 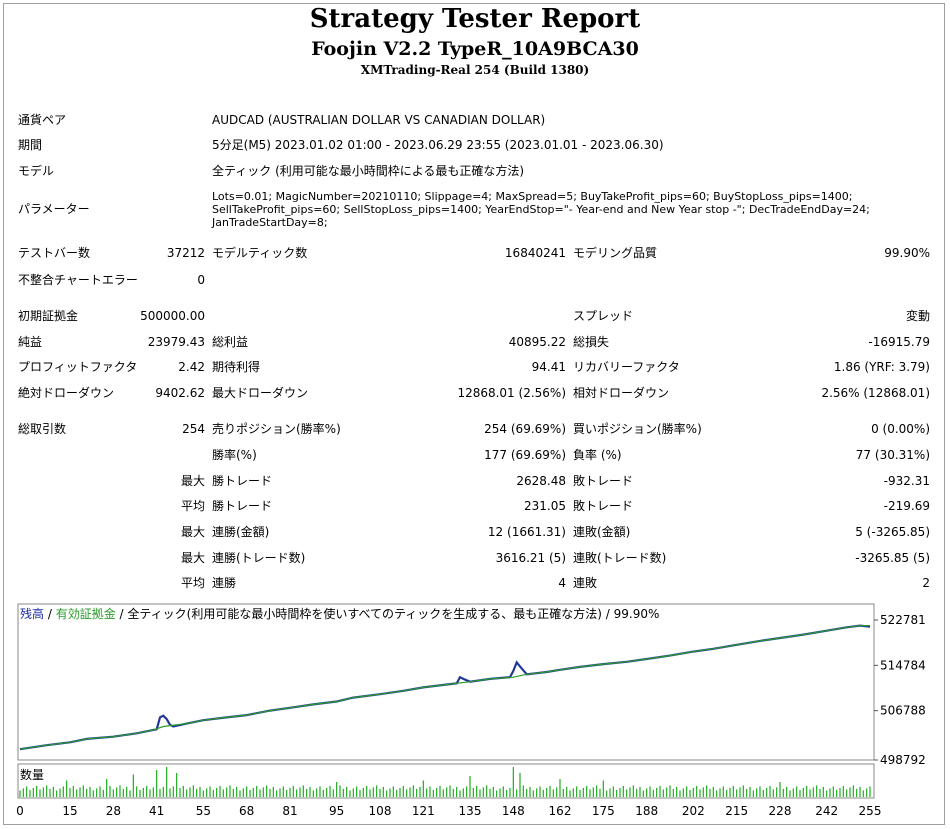 I want to click on stat-label-2: 勝率(%), so click(x=234, y=455).